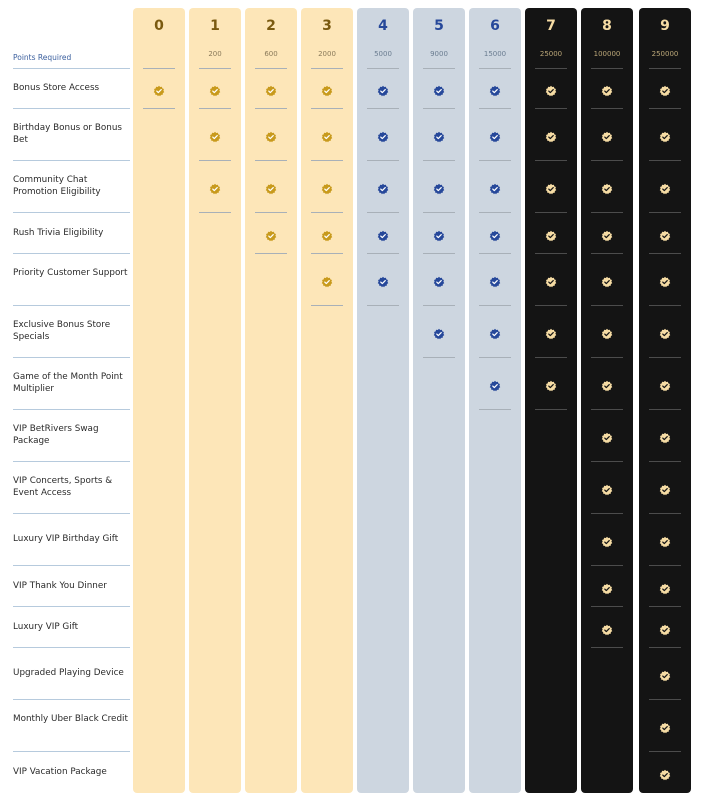  What do you see at coordinates (383, 400) in the screenshot?
I see `tier-column-4: 4 5000` at bounding box center [383, 400].